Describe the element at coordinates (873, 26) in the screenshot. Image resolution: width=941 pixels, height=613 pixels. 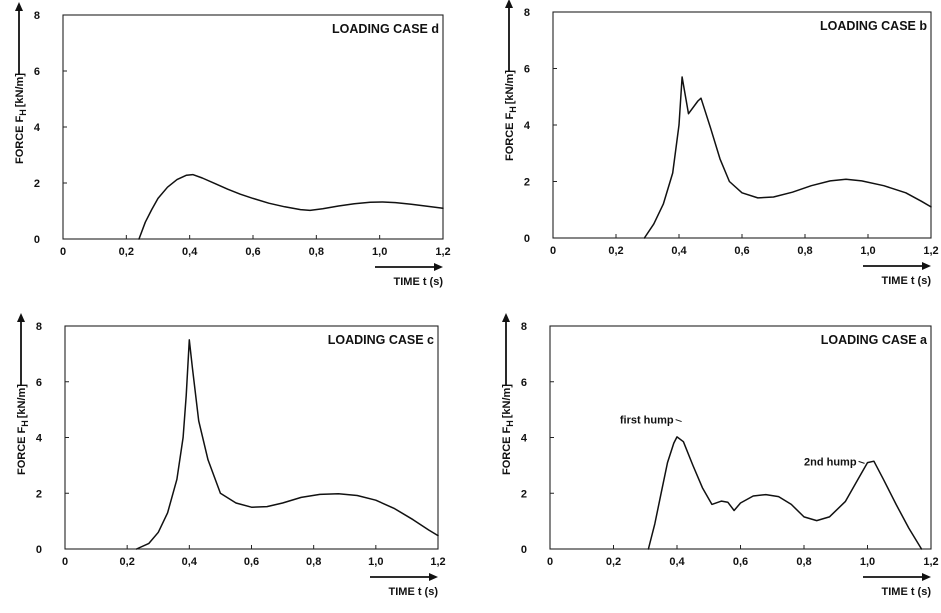
I see `loading-case-title: LOADING CASE b` at that location.